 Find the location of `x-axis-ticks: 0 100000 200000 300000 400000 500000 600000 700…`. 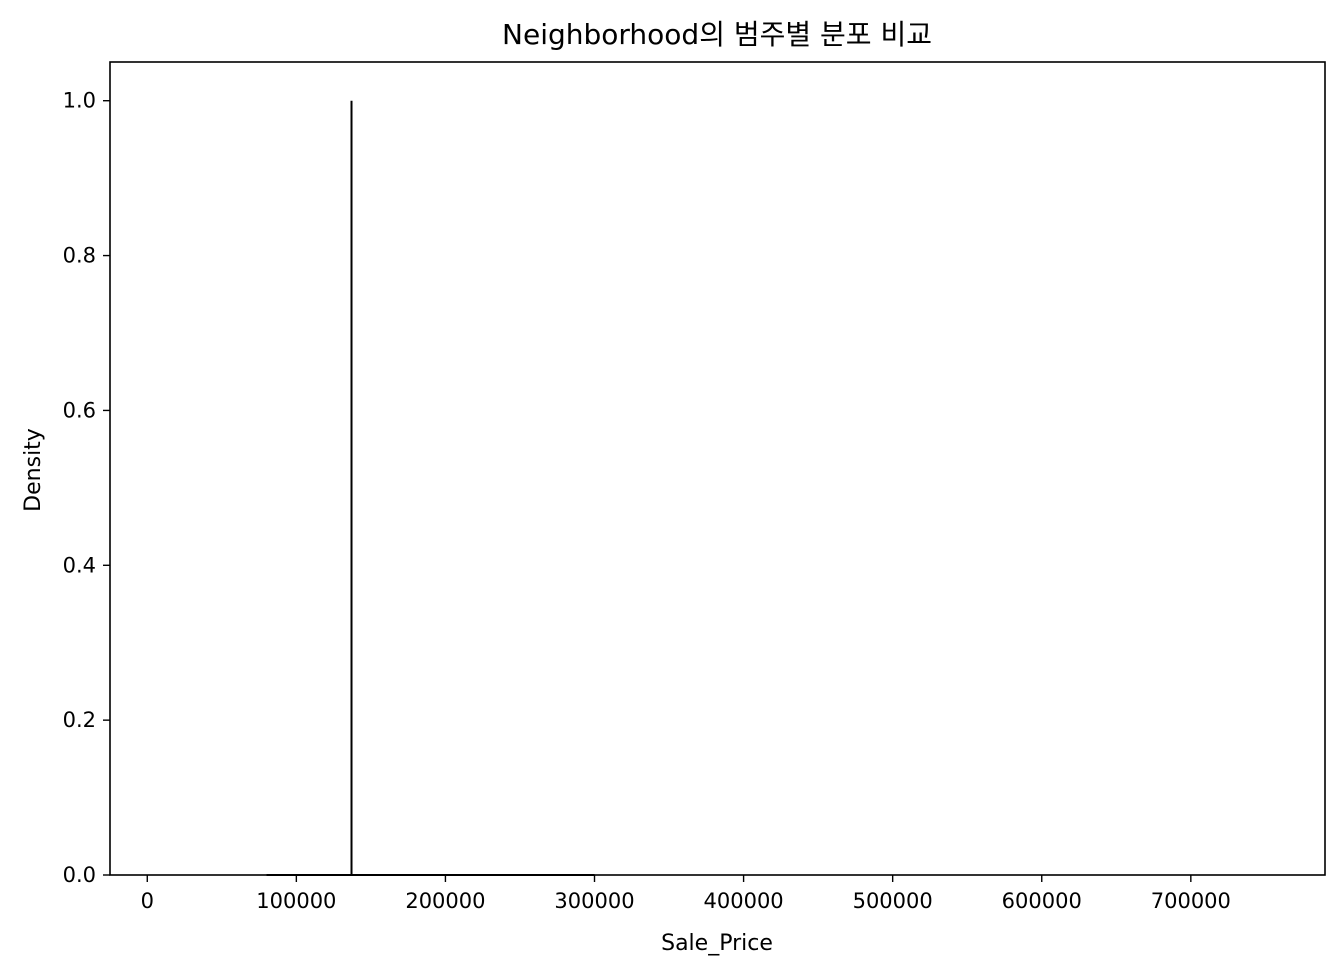

x-axis-ticks: 0 100000 200000 300000 400000 500000 600000 700… is located at coordinates (686, 894).